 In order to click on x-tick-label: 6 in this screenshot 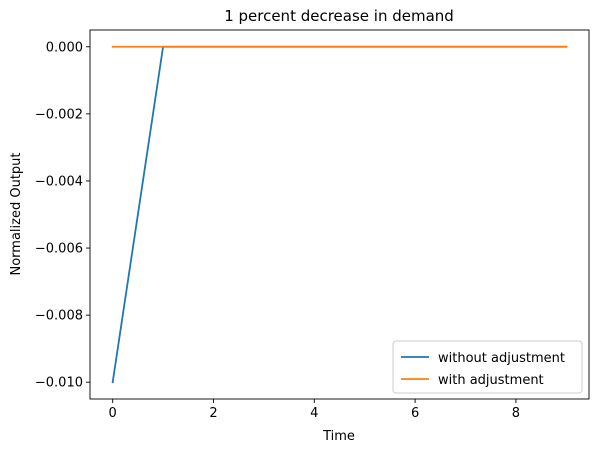, I will do `click(415, 413)`.